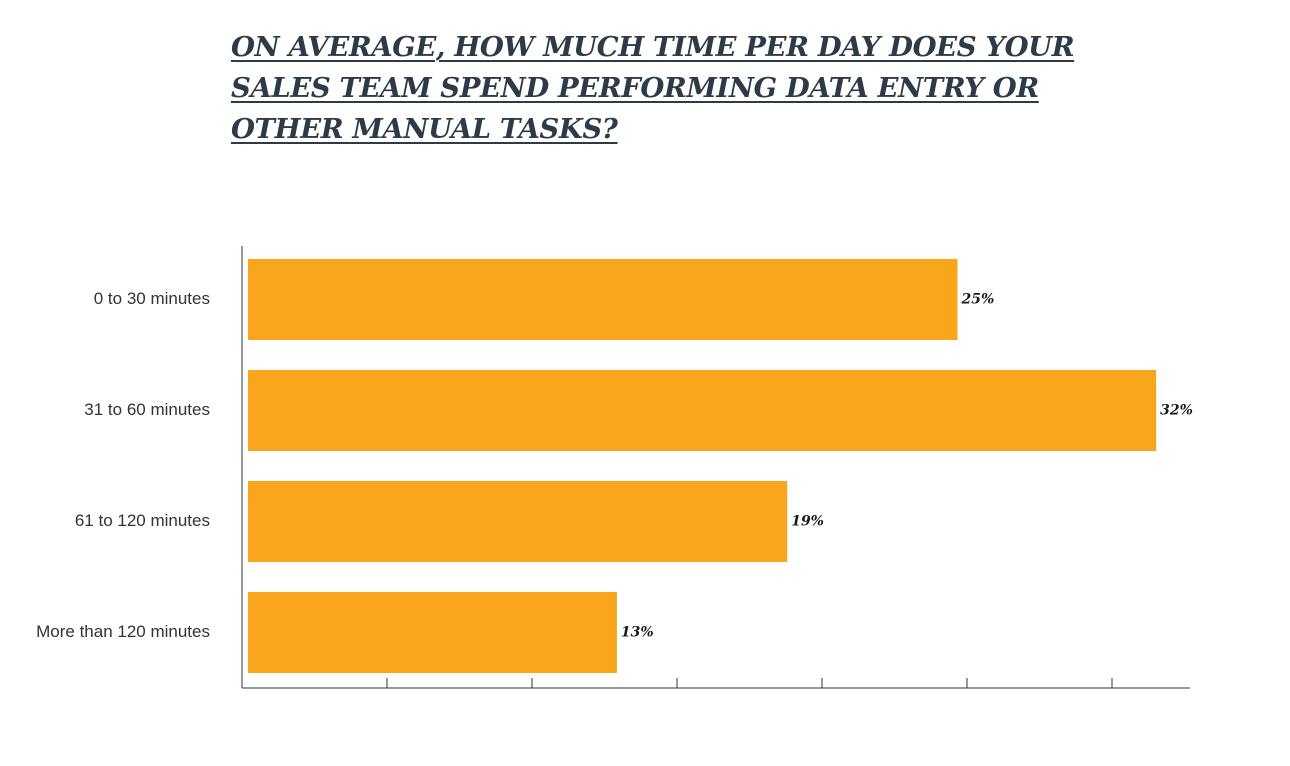 The height and width of the screenshot is (766, 1290). I want to click on category-label: More than 120 minutes, so click(123, 631).